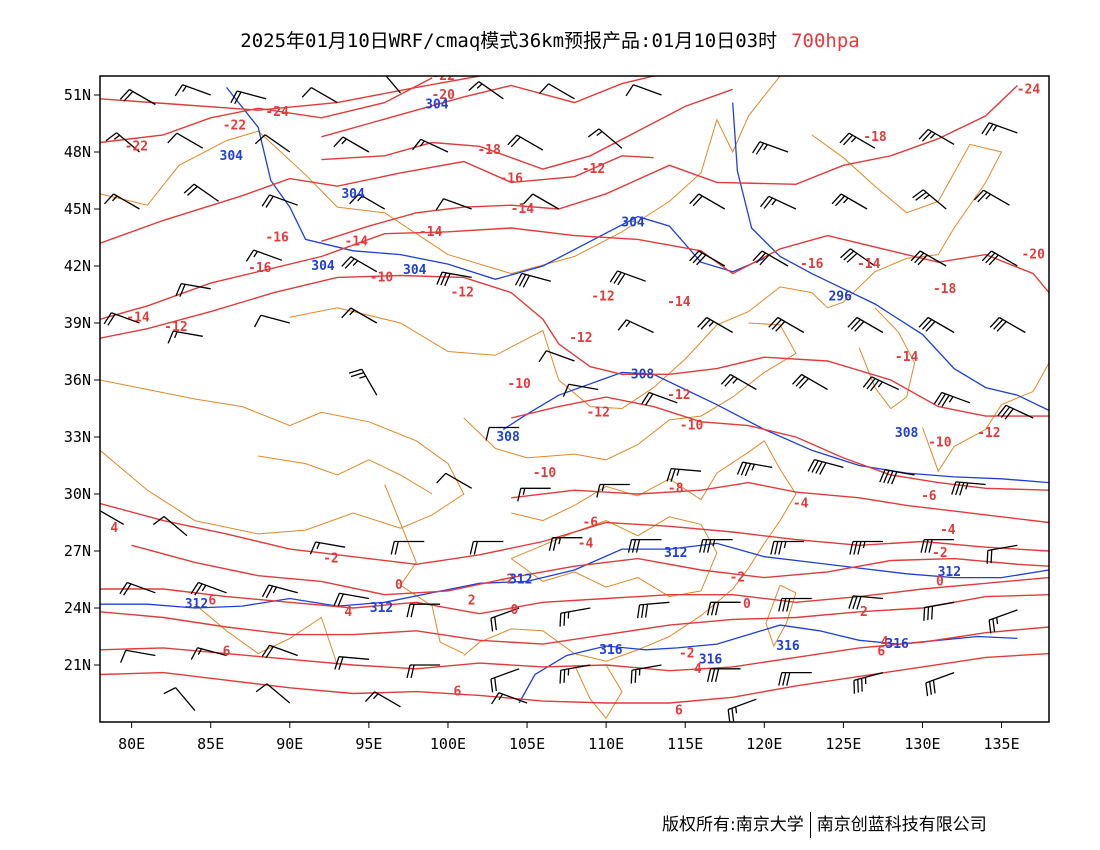  Describe the element at coordinates (840, 296) in the screenshot. I see `geopotential-label: 296` at that location.